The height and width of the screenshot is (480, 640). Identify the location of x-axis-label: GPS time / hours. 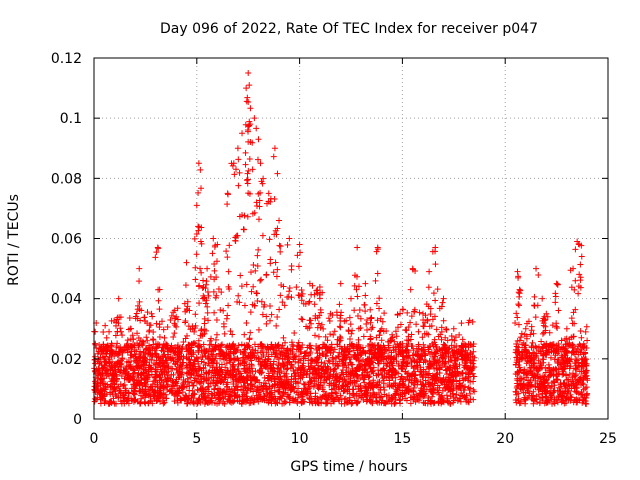
(348, 467).